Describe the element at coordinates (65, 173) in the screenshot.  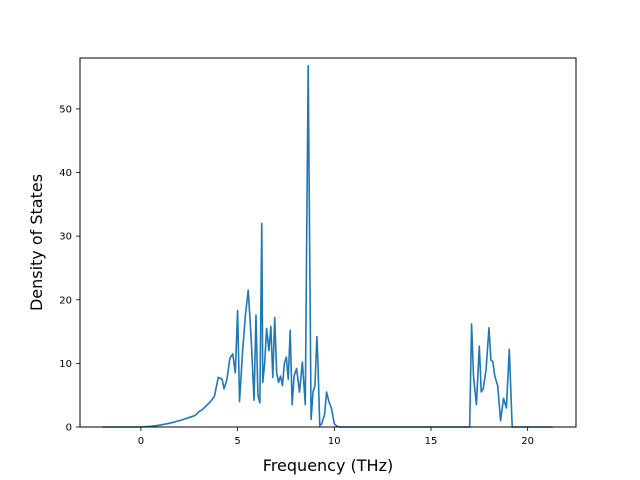
I see `y-tick-label: 40` at that location.